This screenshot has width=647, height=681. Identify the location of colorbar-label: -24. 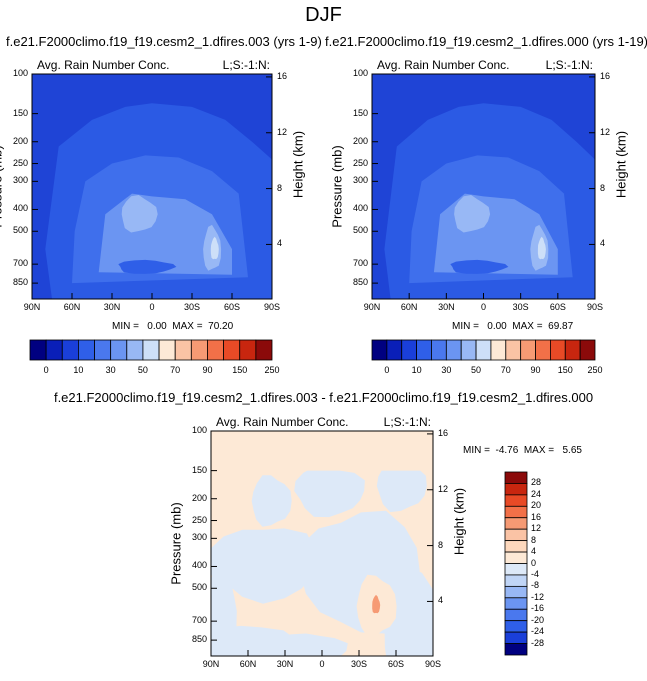
(538, 631).